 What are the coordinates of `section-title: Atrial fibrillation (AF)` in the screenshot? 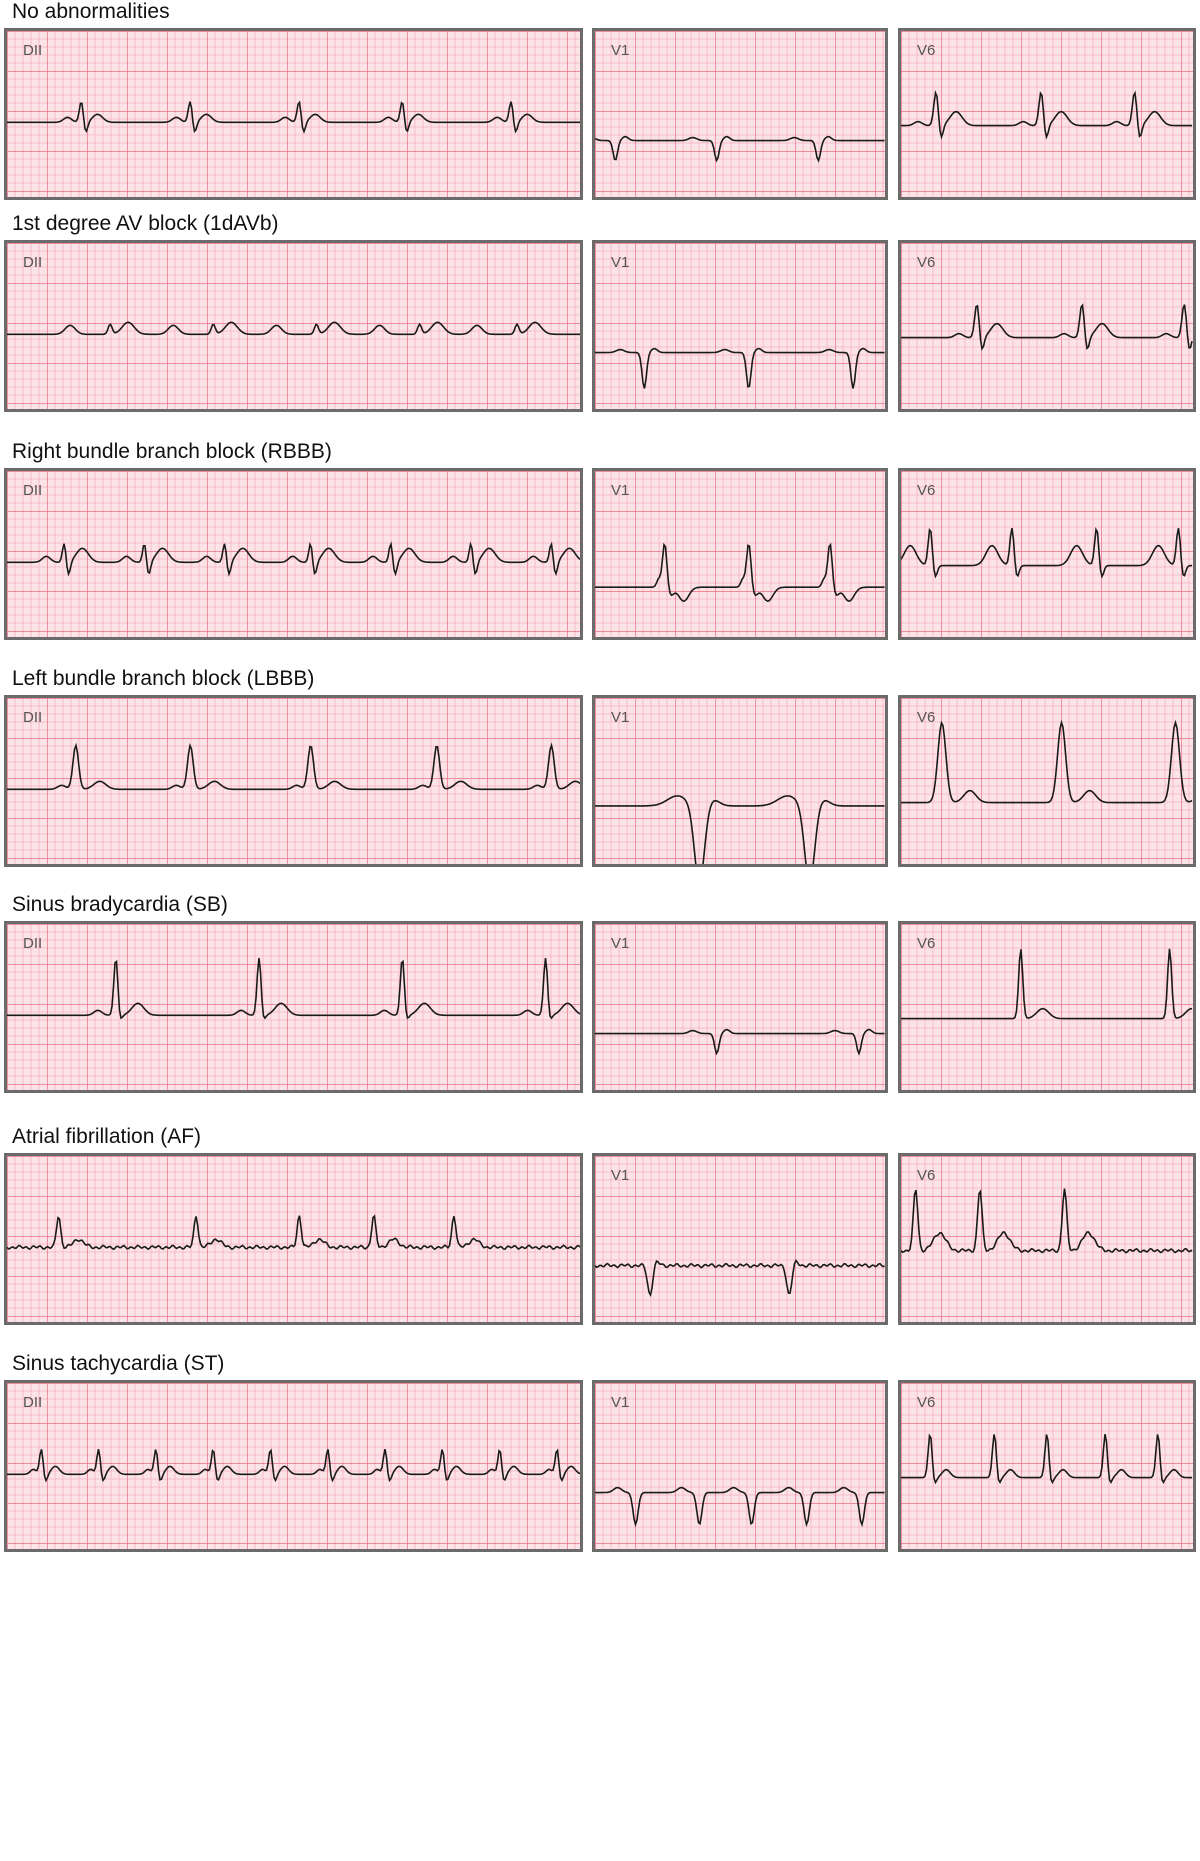 It's located at (107, 1136).